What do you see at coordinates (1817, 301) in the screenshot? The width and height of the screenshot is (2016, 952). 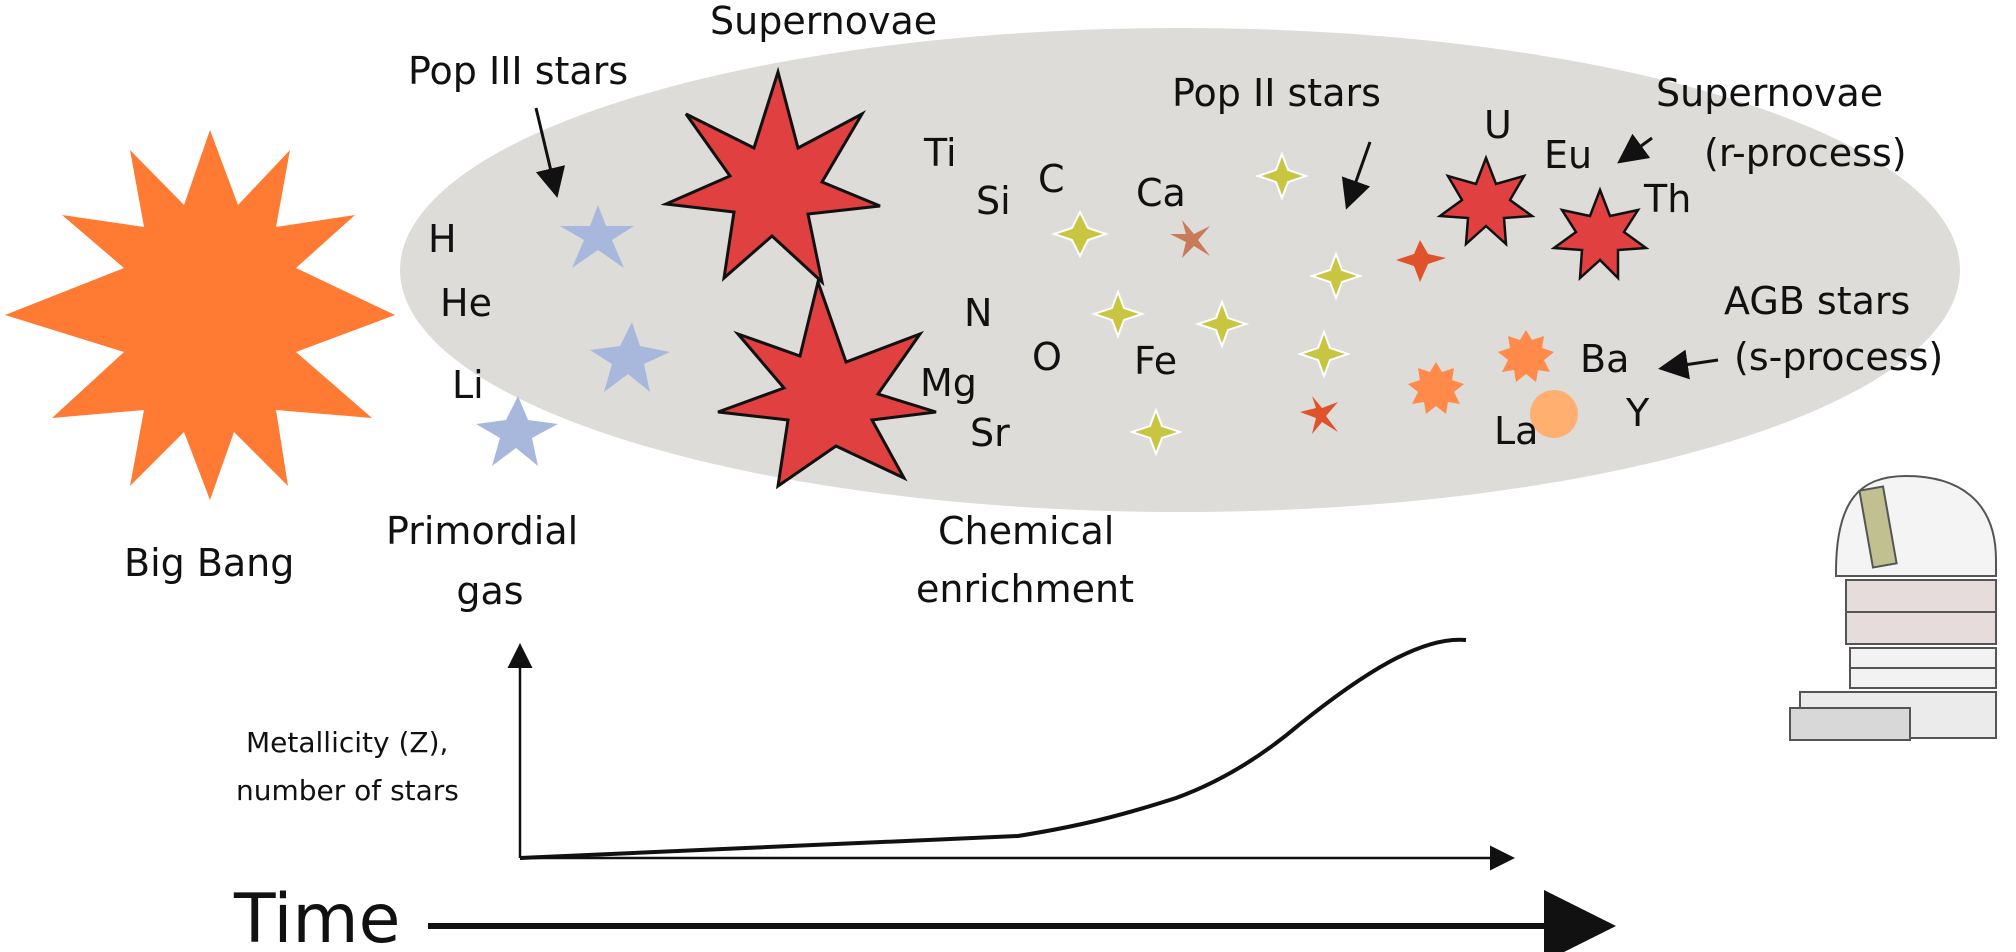 I see `agb-label-1: AGB stars` at bounding box center [1817, 301].